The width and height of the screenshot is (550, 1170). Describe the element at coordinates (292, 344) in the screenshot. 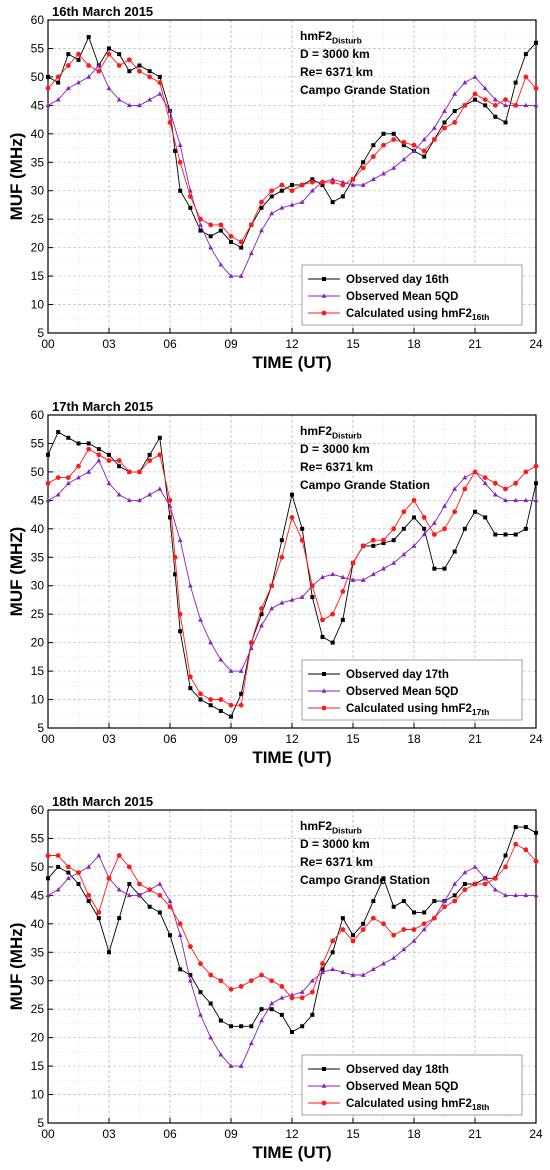

I see `x-tick-label: 12` at that location.